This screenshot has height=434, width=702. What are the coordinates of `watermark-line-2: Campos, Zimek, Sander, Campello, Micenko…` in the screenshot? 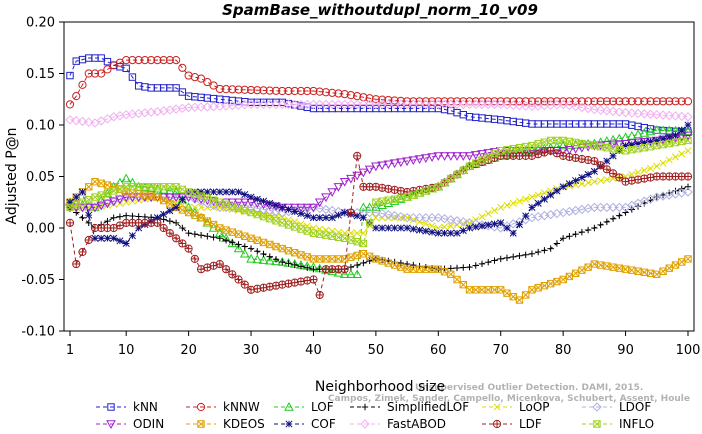 It's located at (509, 399).